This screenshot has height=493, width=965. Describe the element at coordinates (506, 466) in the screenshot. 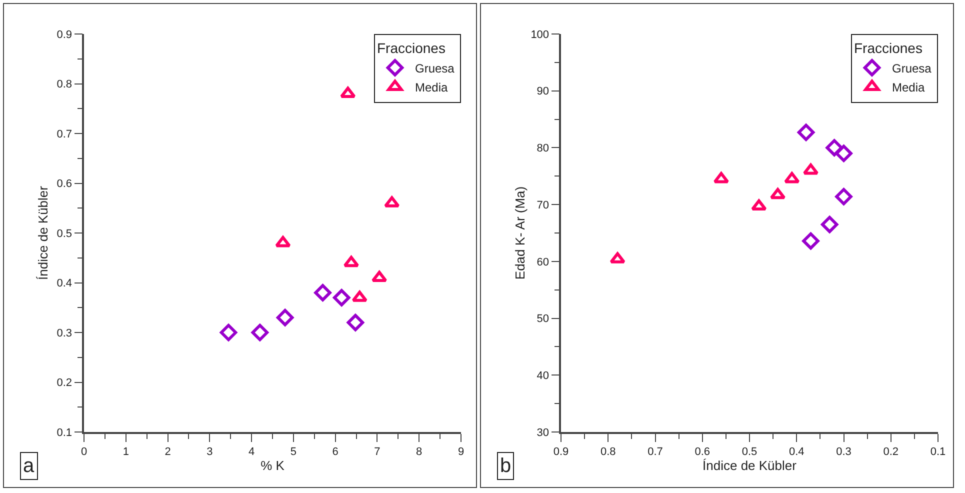

I see `text: b` at that location.